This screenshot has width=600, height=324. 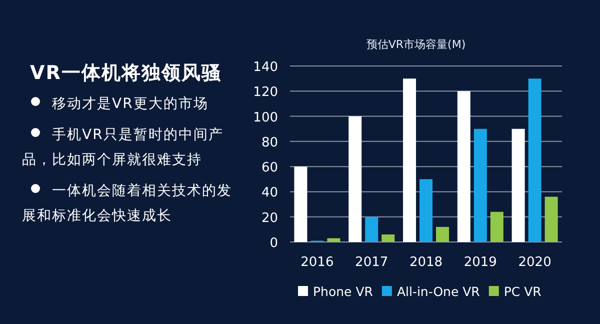 I want to click on legend-label: All-in-One VR, so click(x=438, y=291).